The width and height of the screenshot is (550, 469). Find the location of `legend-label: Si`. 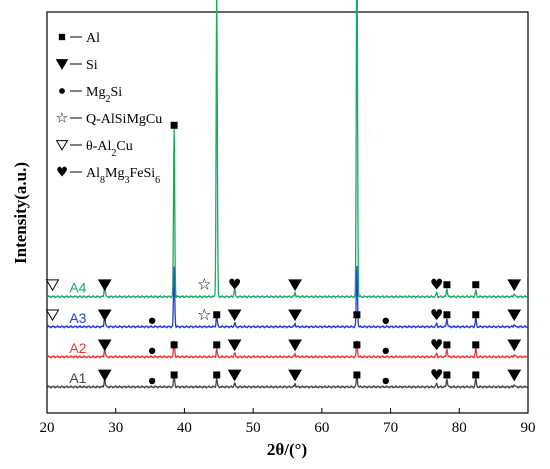

legend-label: Si is located at coordinates (92, 65).